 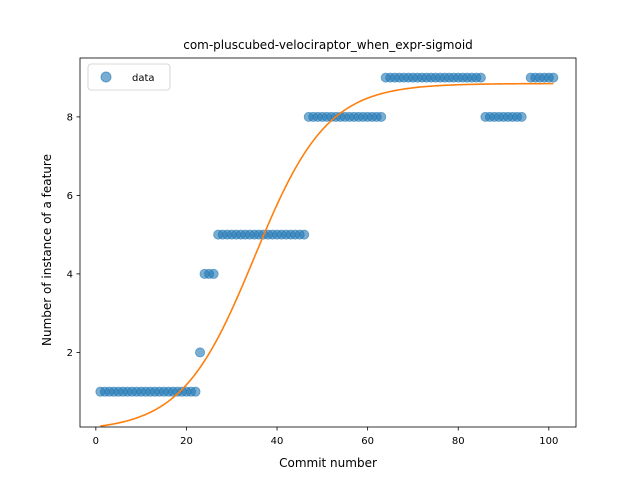 I want to click on y-tick-label: 2, so click(x=70, y=353).